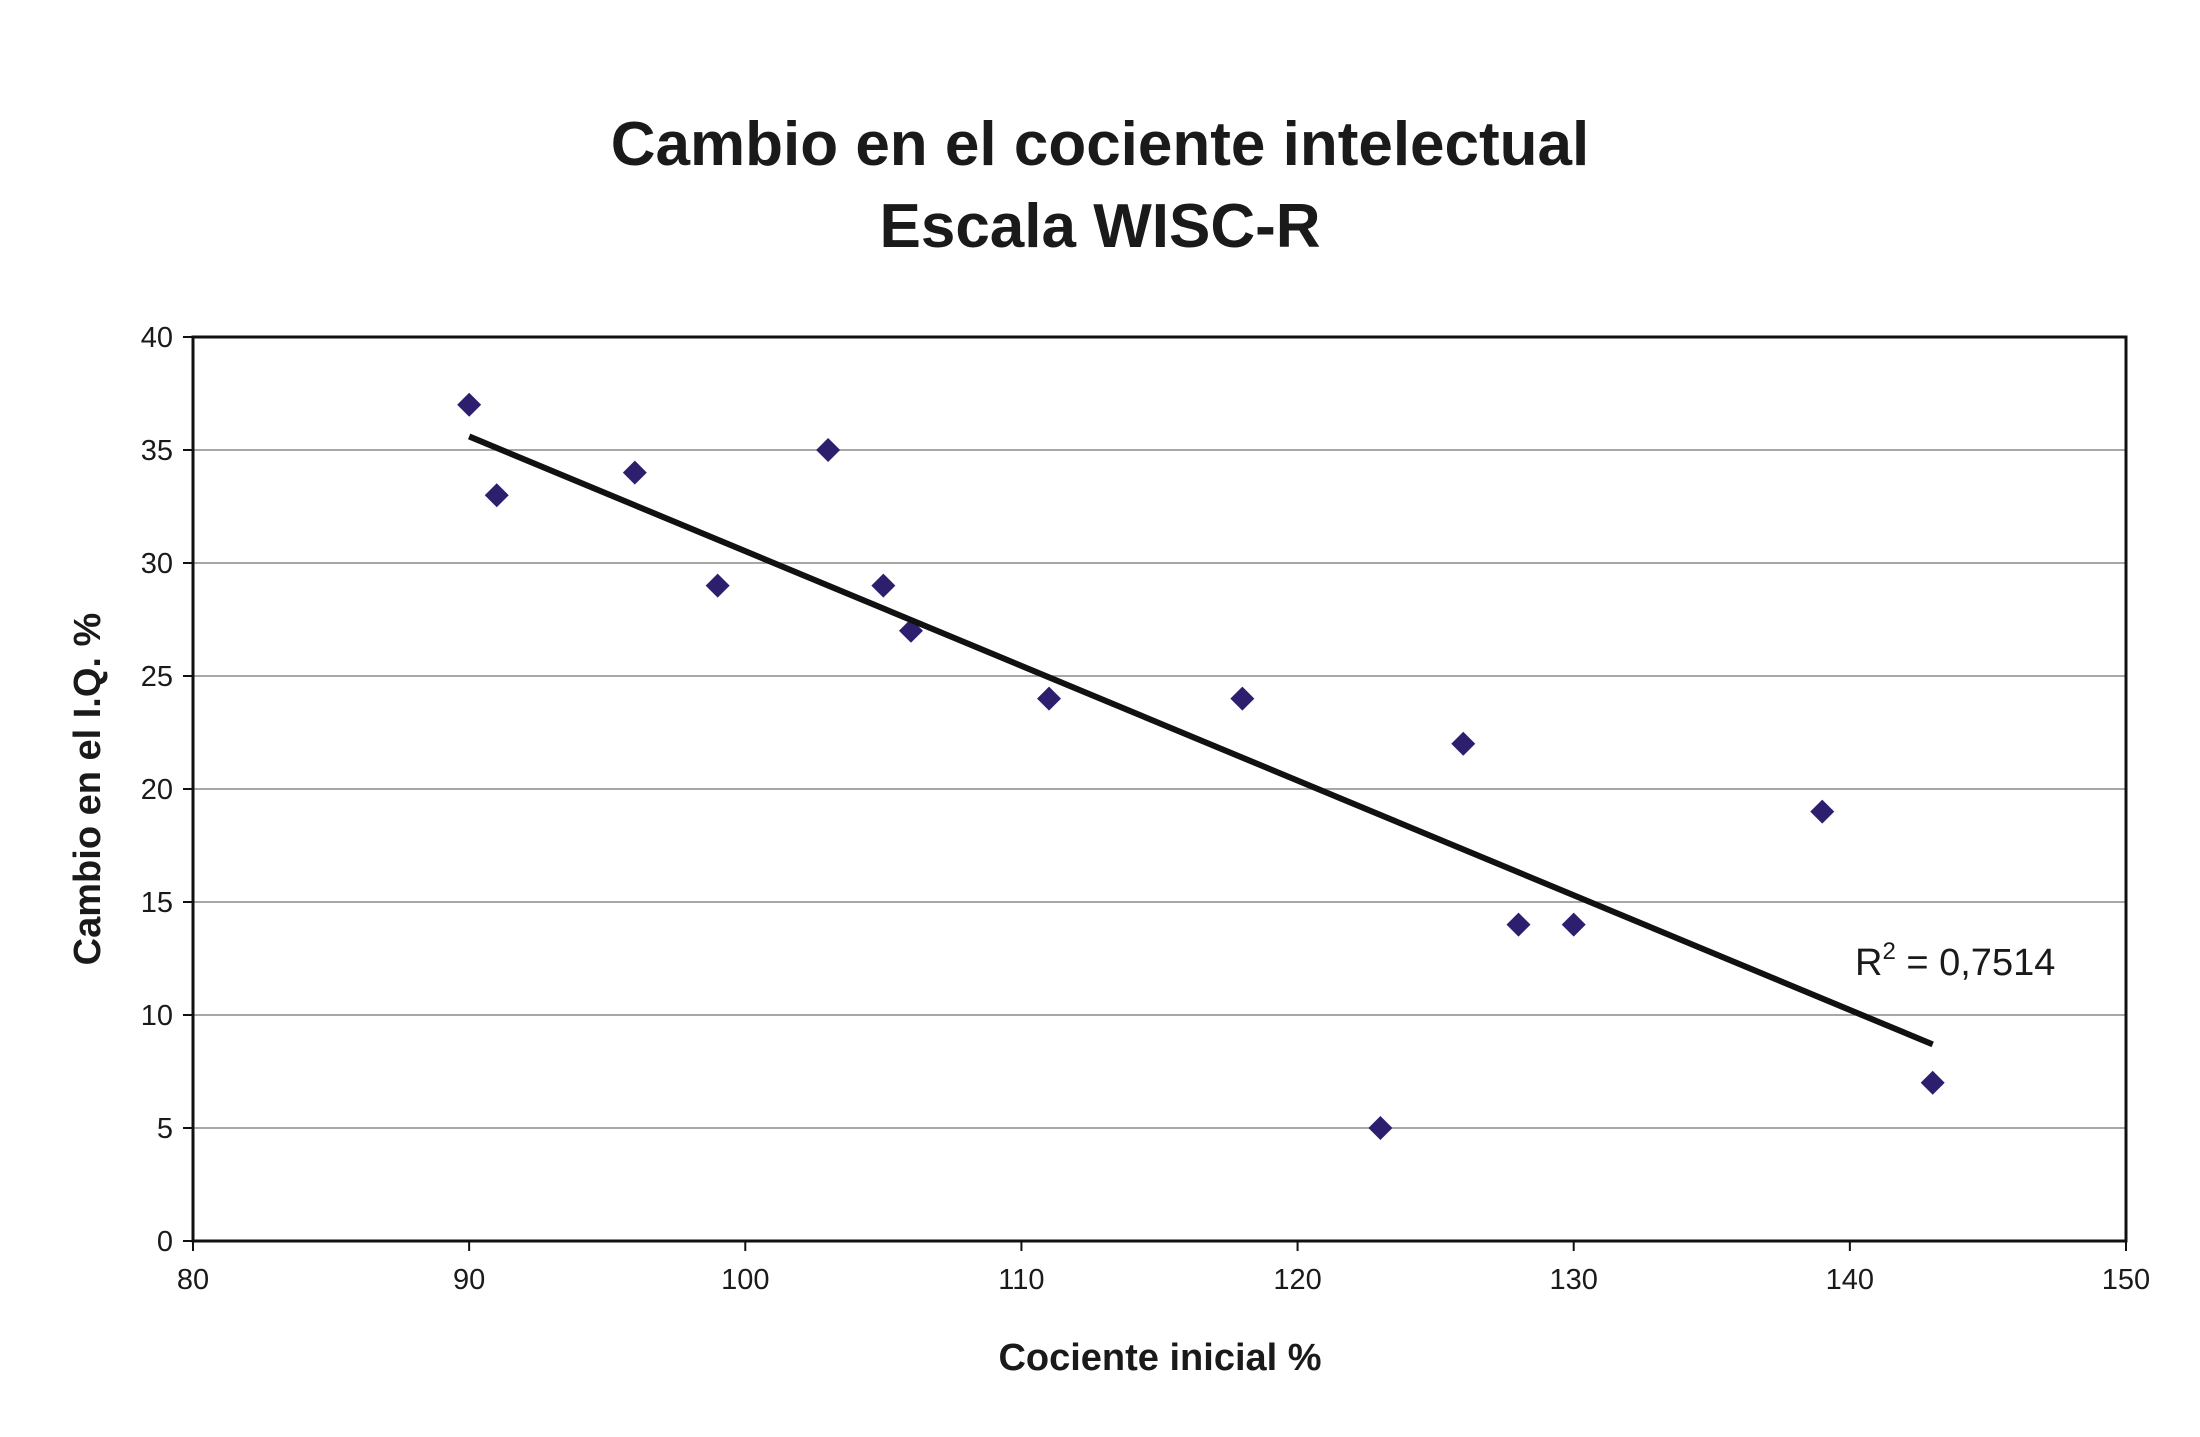  I want to click on y-tick-label: 30, so click(157, 564).